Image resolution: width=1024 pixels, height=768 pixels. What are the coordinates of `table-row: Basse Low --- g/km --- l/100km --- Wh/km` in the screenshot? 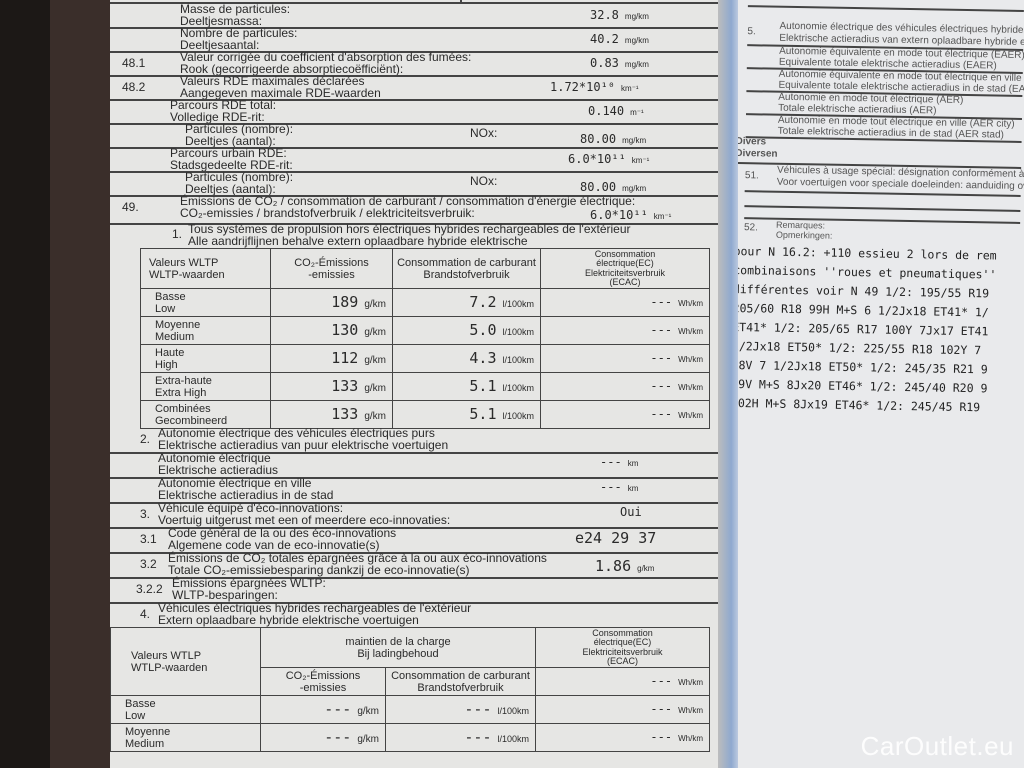 It's located at (410, 709).